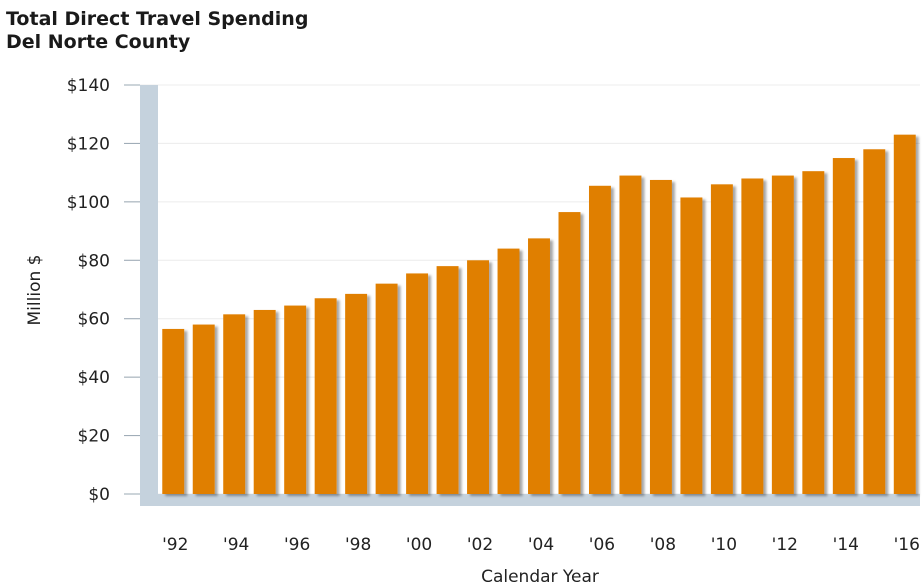  Describe the element at coordinates (175, 545) in the screenshot. I see `x-tick-label: '92` at that location.